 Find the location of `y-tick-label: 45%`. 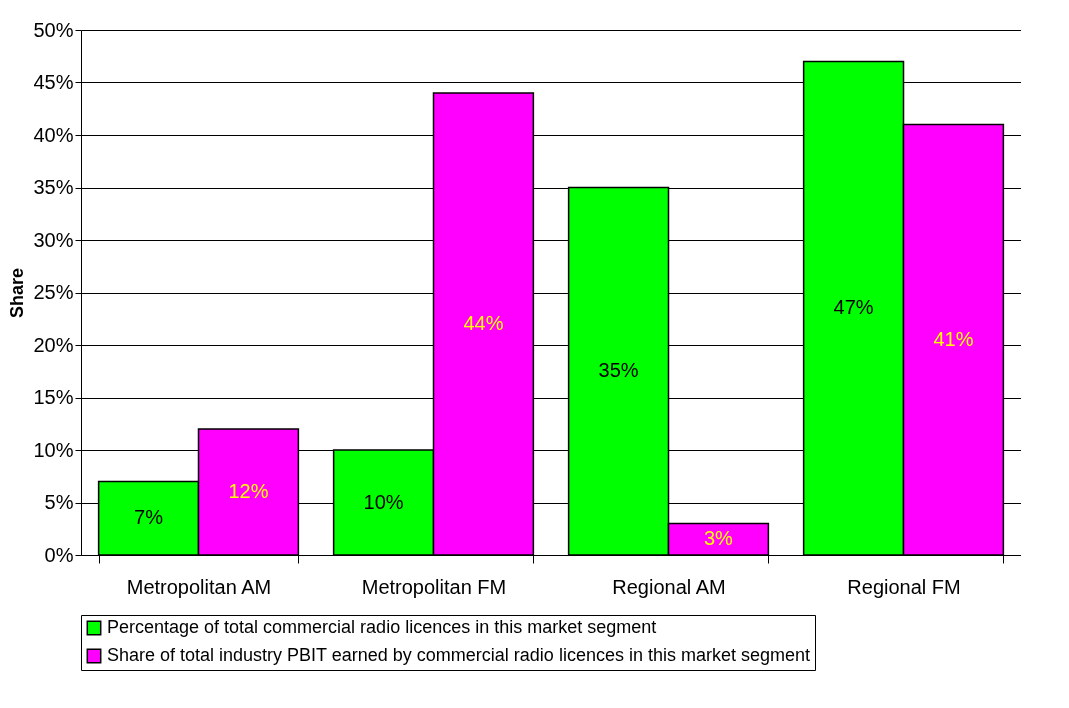

y-tick-label: 45% is located at coordinates (53, 82).